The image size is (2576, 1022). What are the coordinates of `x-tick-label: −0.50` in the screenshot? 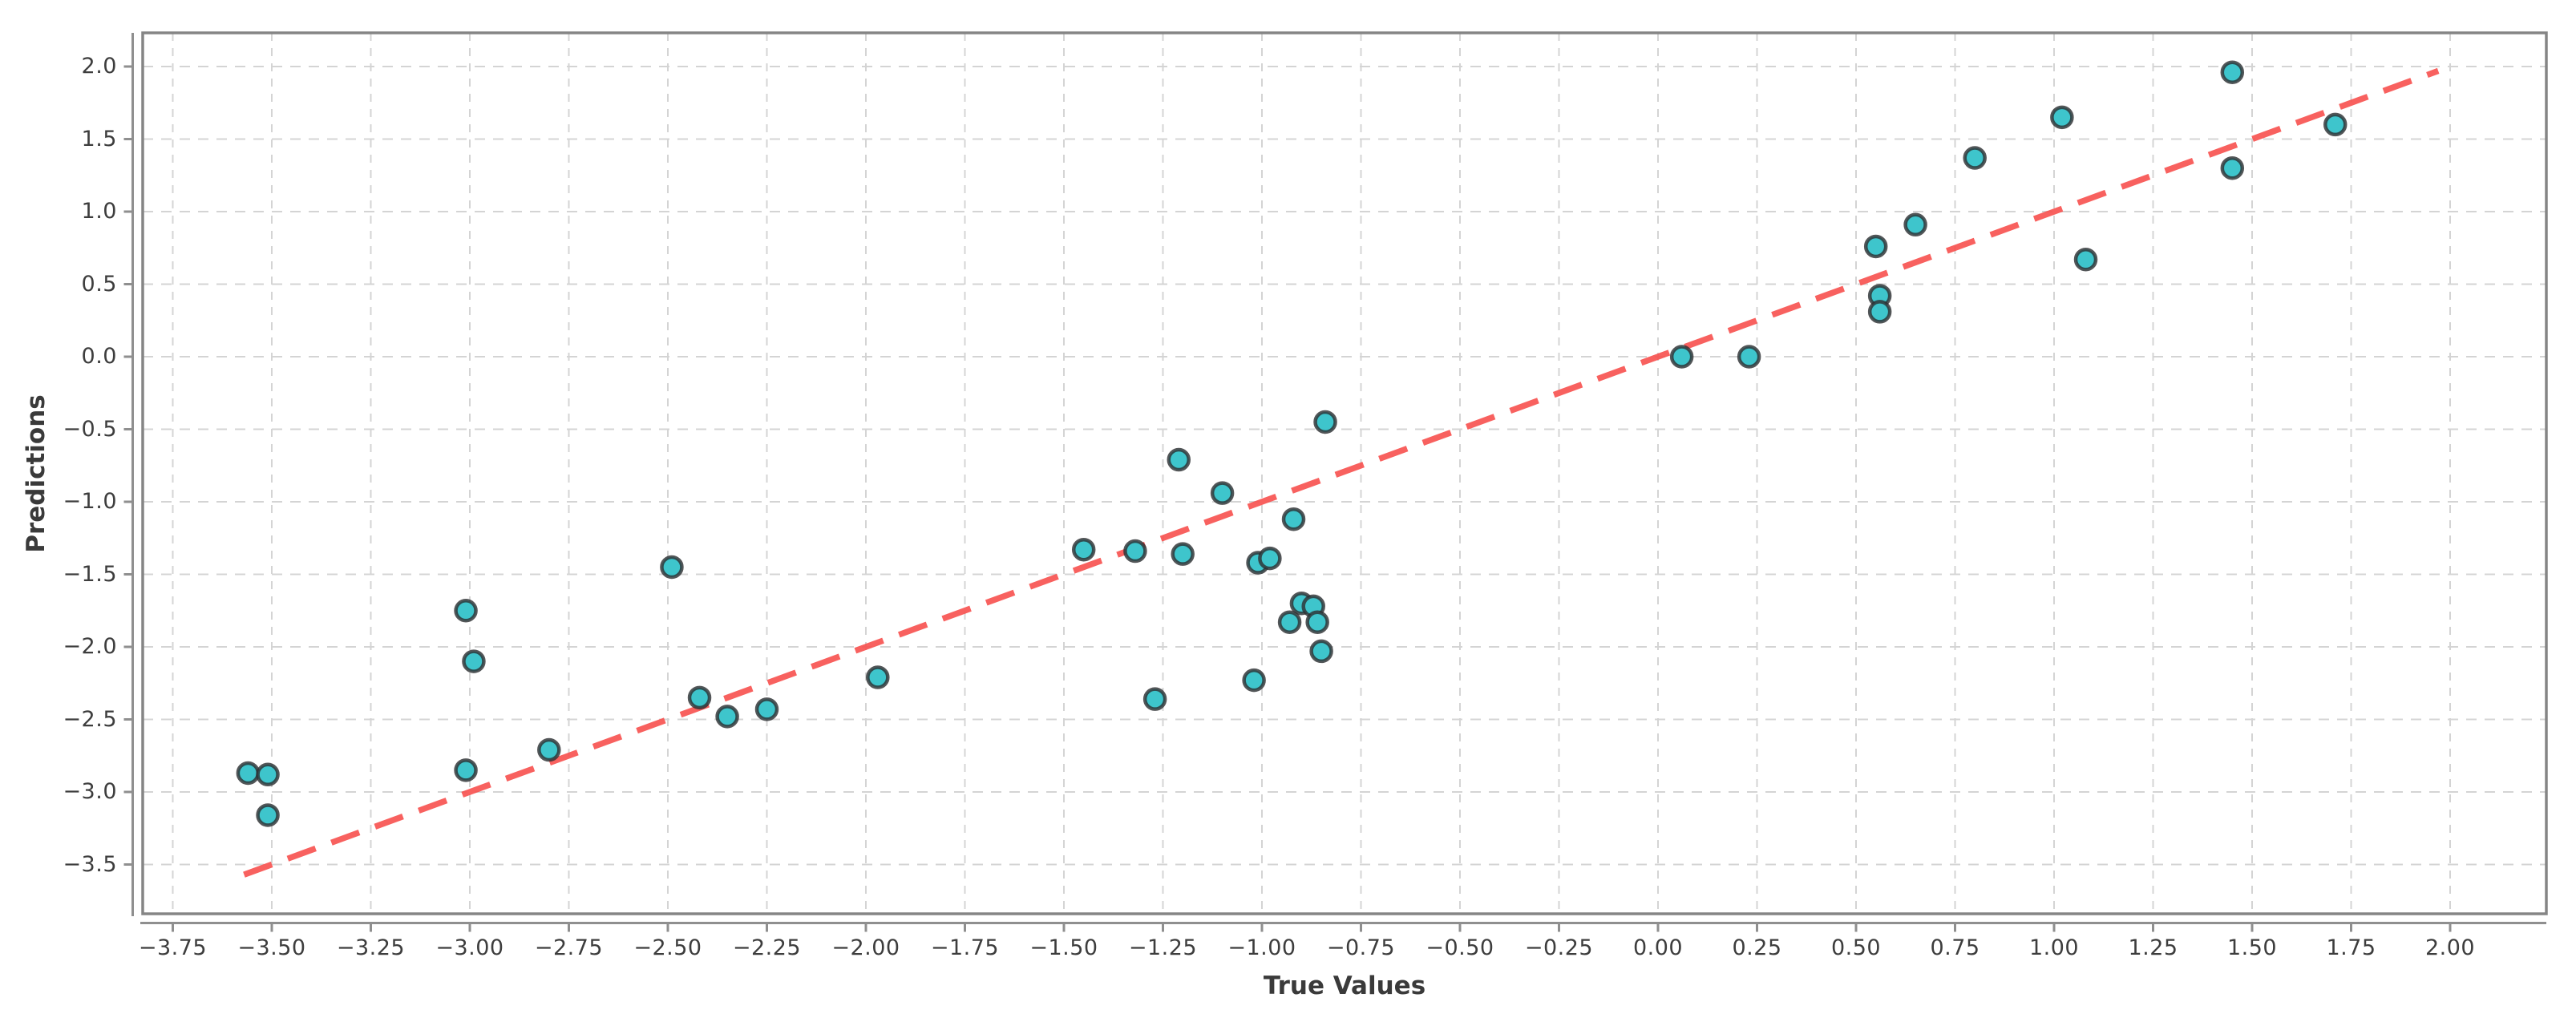 It's located at (1459, 947).